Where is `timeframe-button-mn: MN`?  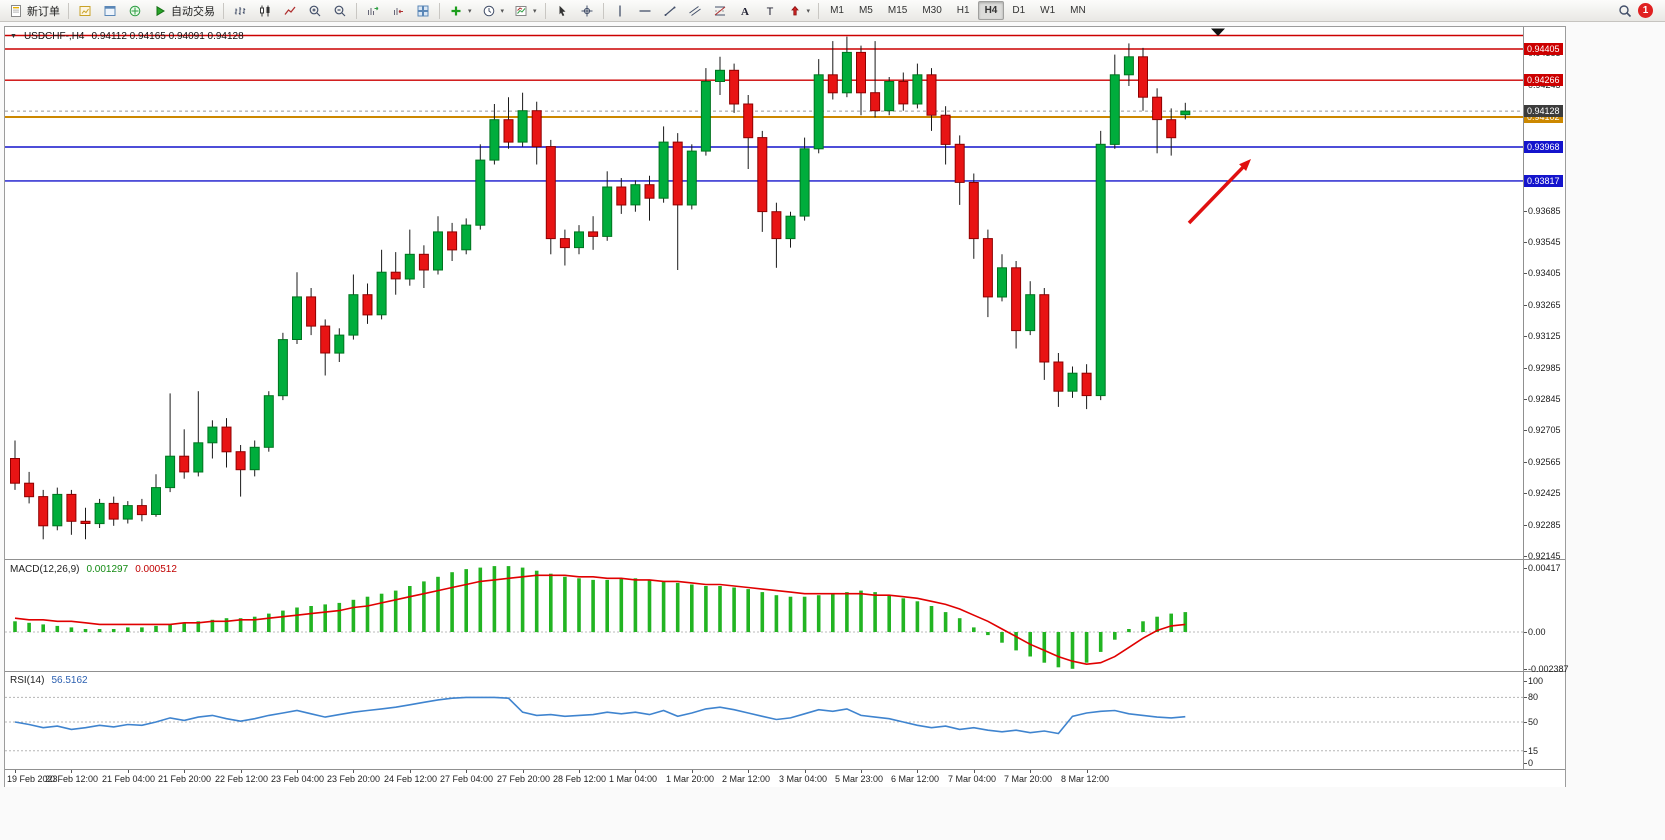 timeframe-button-mn: MN is located at coordinates (1078, 10).